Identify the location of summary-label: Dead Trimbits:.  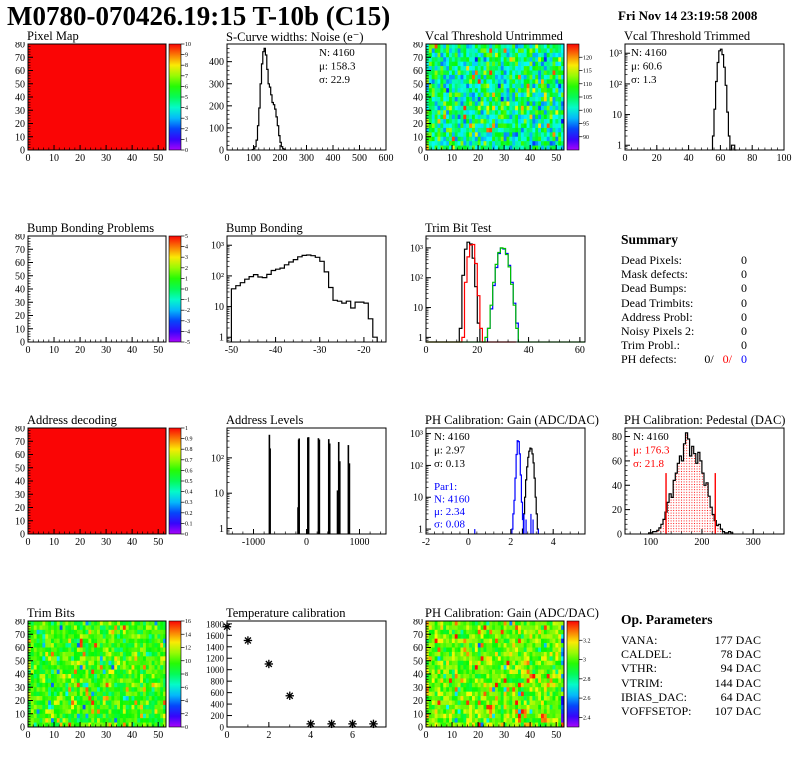
(657, 302).